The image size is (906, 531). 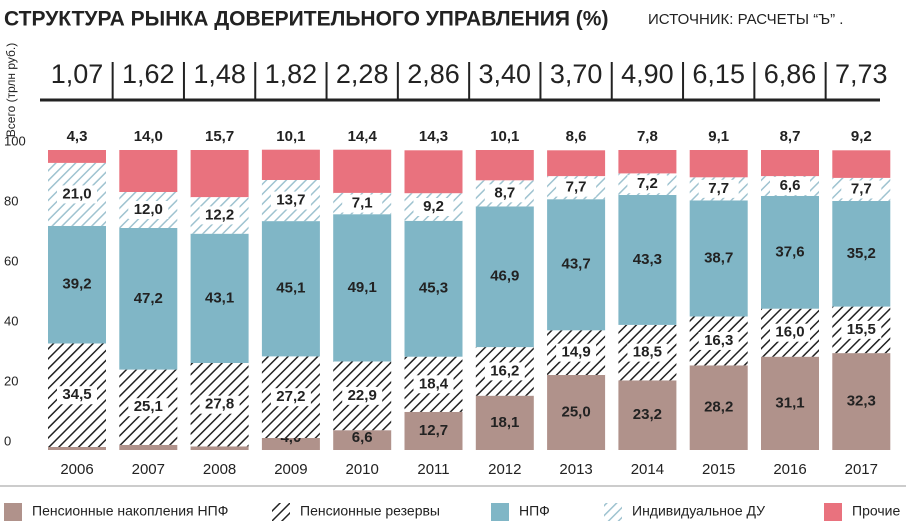 What do you see at coordinates (148, 209) in the screenshot?
I see `data-label: 12,0` at bounding box center [148, 209].